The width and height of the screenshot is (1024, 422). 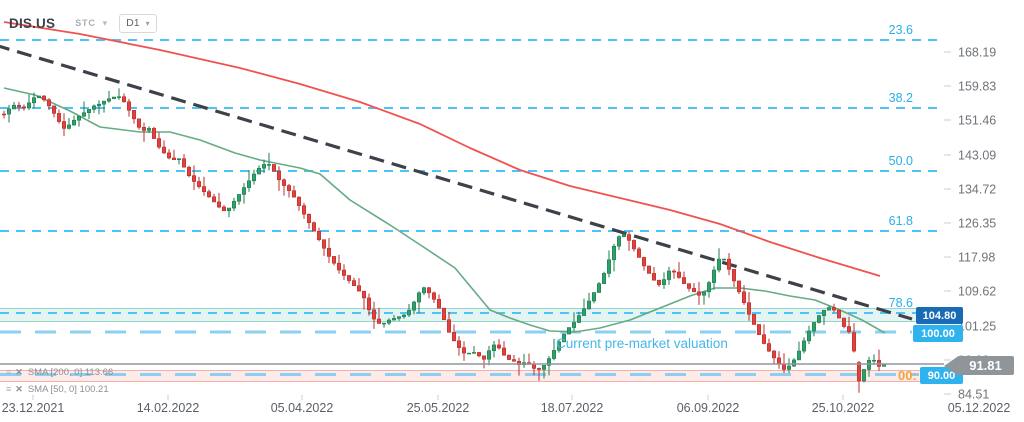 What do you see at coordinates (977, 224) in the screenshot?
I see `y-tick-126.35: 126.35` at bounding box center [977, 224].